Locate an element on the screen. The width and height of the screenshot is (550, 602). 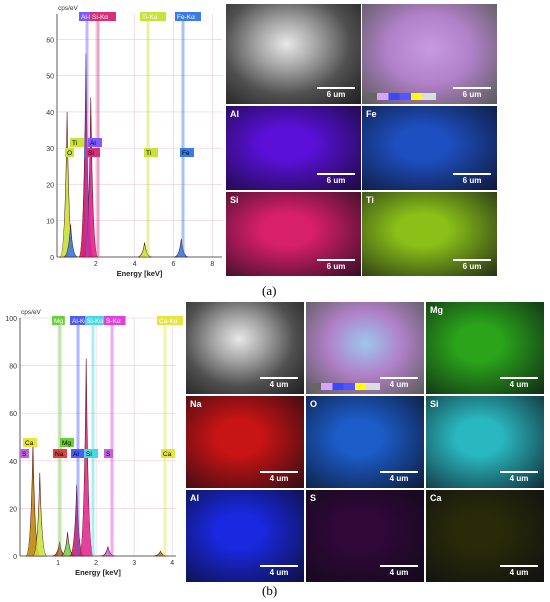
element-marker: Al is located at coordinates (93, 143).